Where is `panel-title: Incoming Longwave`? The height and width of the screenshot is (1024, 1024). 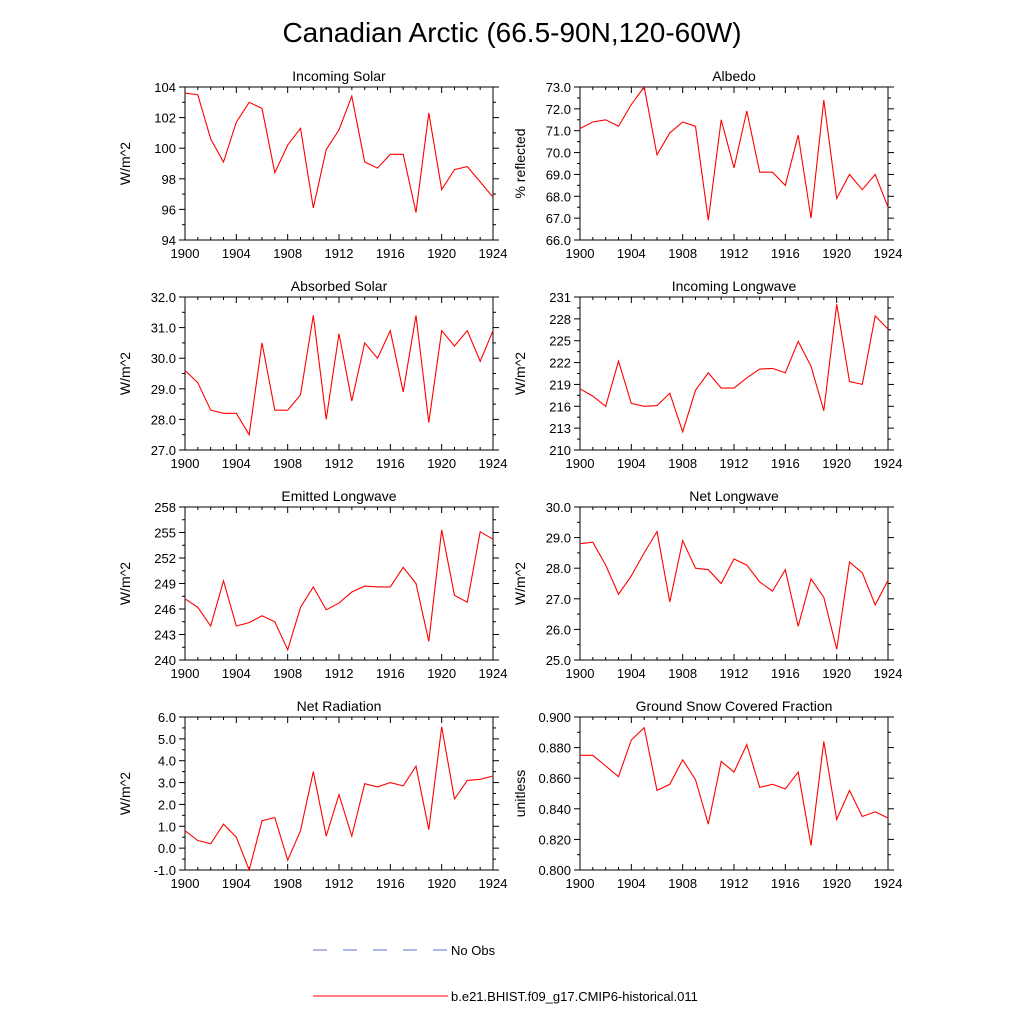
panel-title: Incoming Longwave is located at coordinates (734, 286).